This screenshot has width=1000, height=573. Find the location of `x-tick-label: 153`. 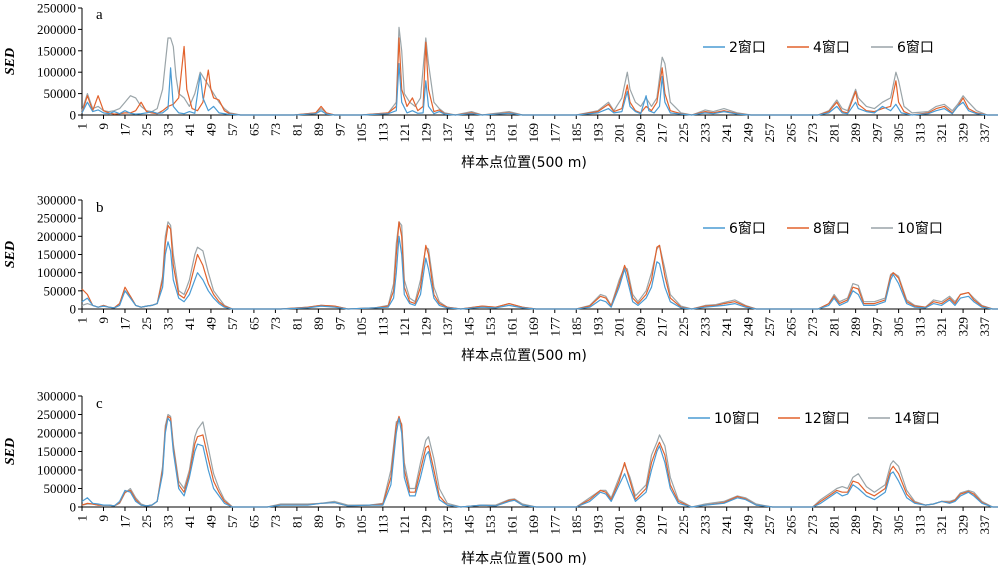

x-tick-label: 153 is located at coordinates (490, 327).